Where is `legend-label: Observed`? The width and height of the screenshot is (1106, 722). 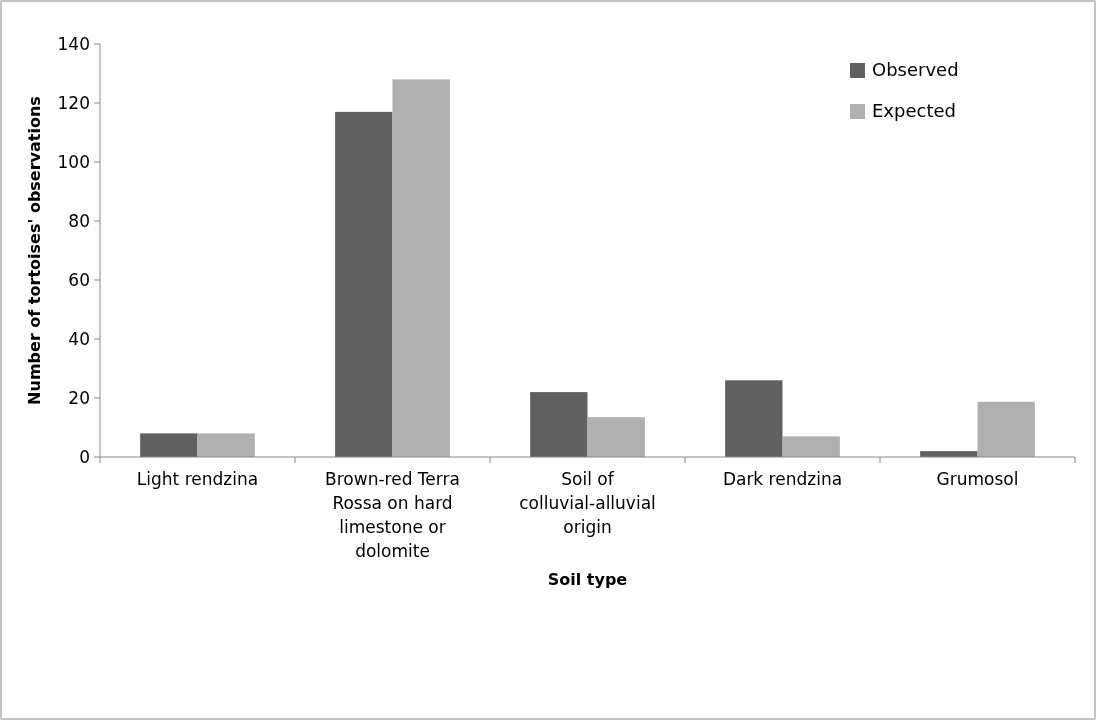 legend-label: Observed is located at coordinates (915, 70).